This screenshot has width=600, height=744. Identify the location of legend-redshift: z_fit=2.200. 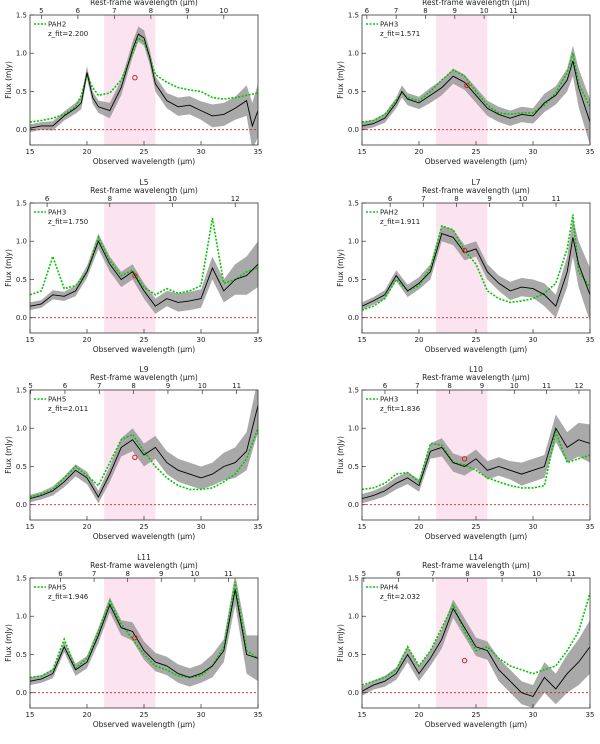
(68, 34).